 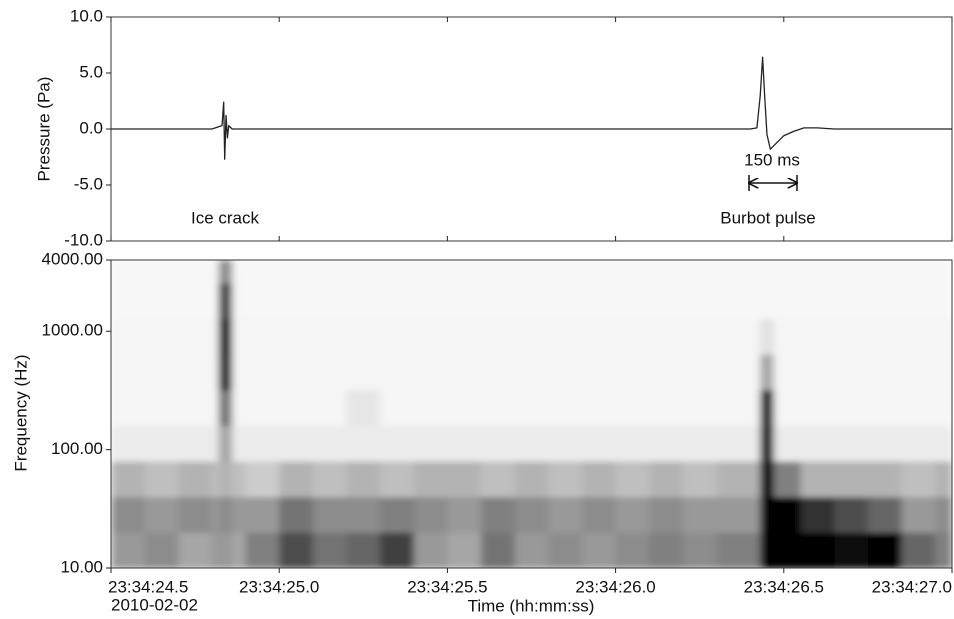 I want to click on y-tick-label: 10.00, so click(x=81, y=566).